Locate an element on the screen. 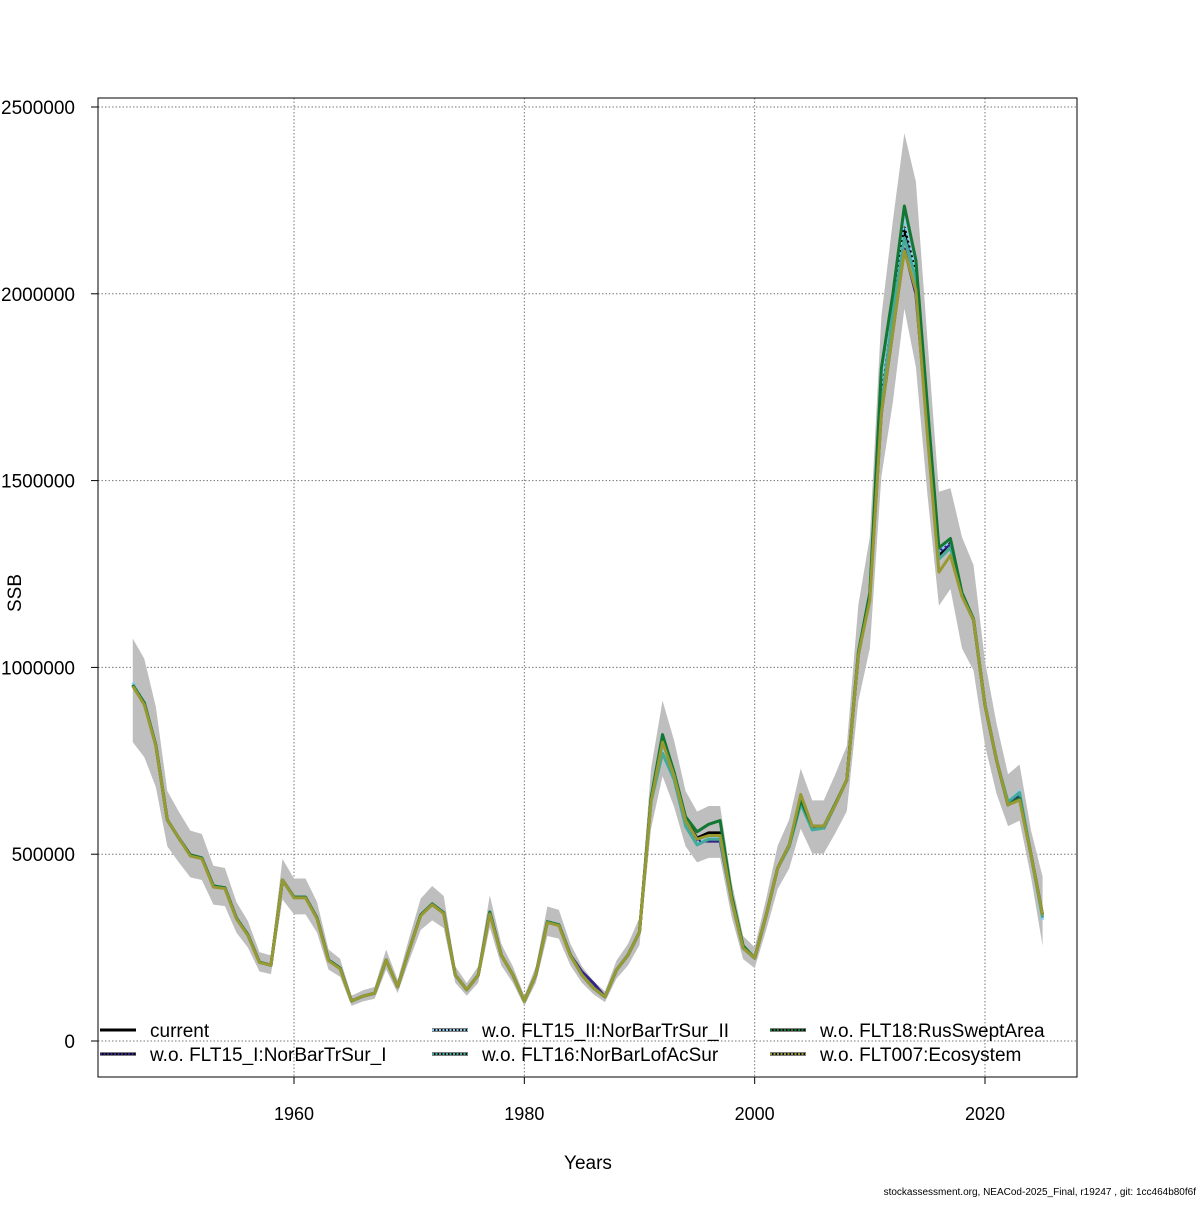 This screenshot has width=1200, height=1205. legend-item: w.o. FLT007:Ecosystem is located at coordinates (895, 1055).